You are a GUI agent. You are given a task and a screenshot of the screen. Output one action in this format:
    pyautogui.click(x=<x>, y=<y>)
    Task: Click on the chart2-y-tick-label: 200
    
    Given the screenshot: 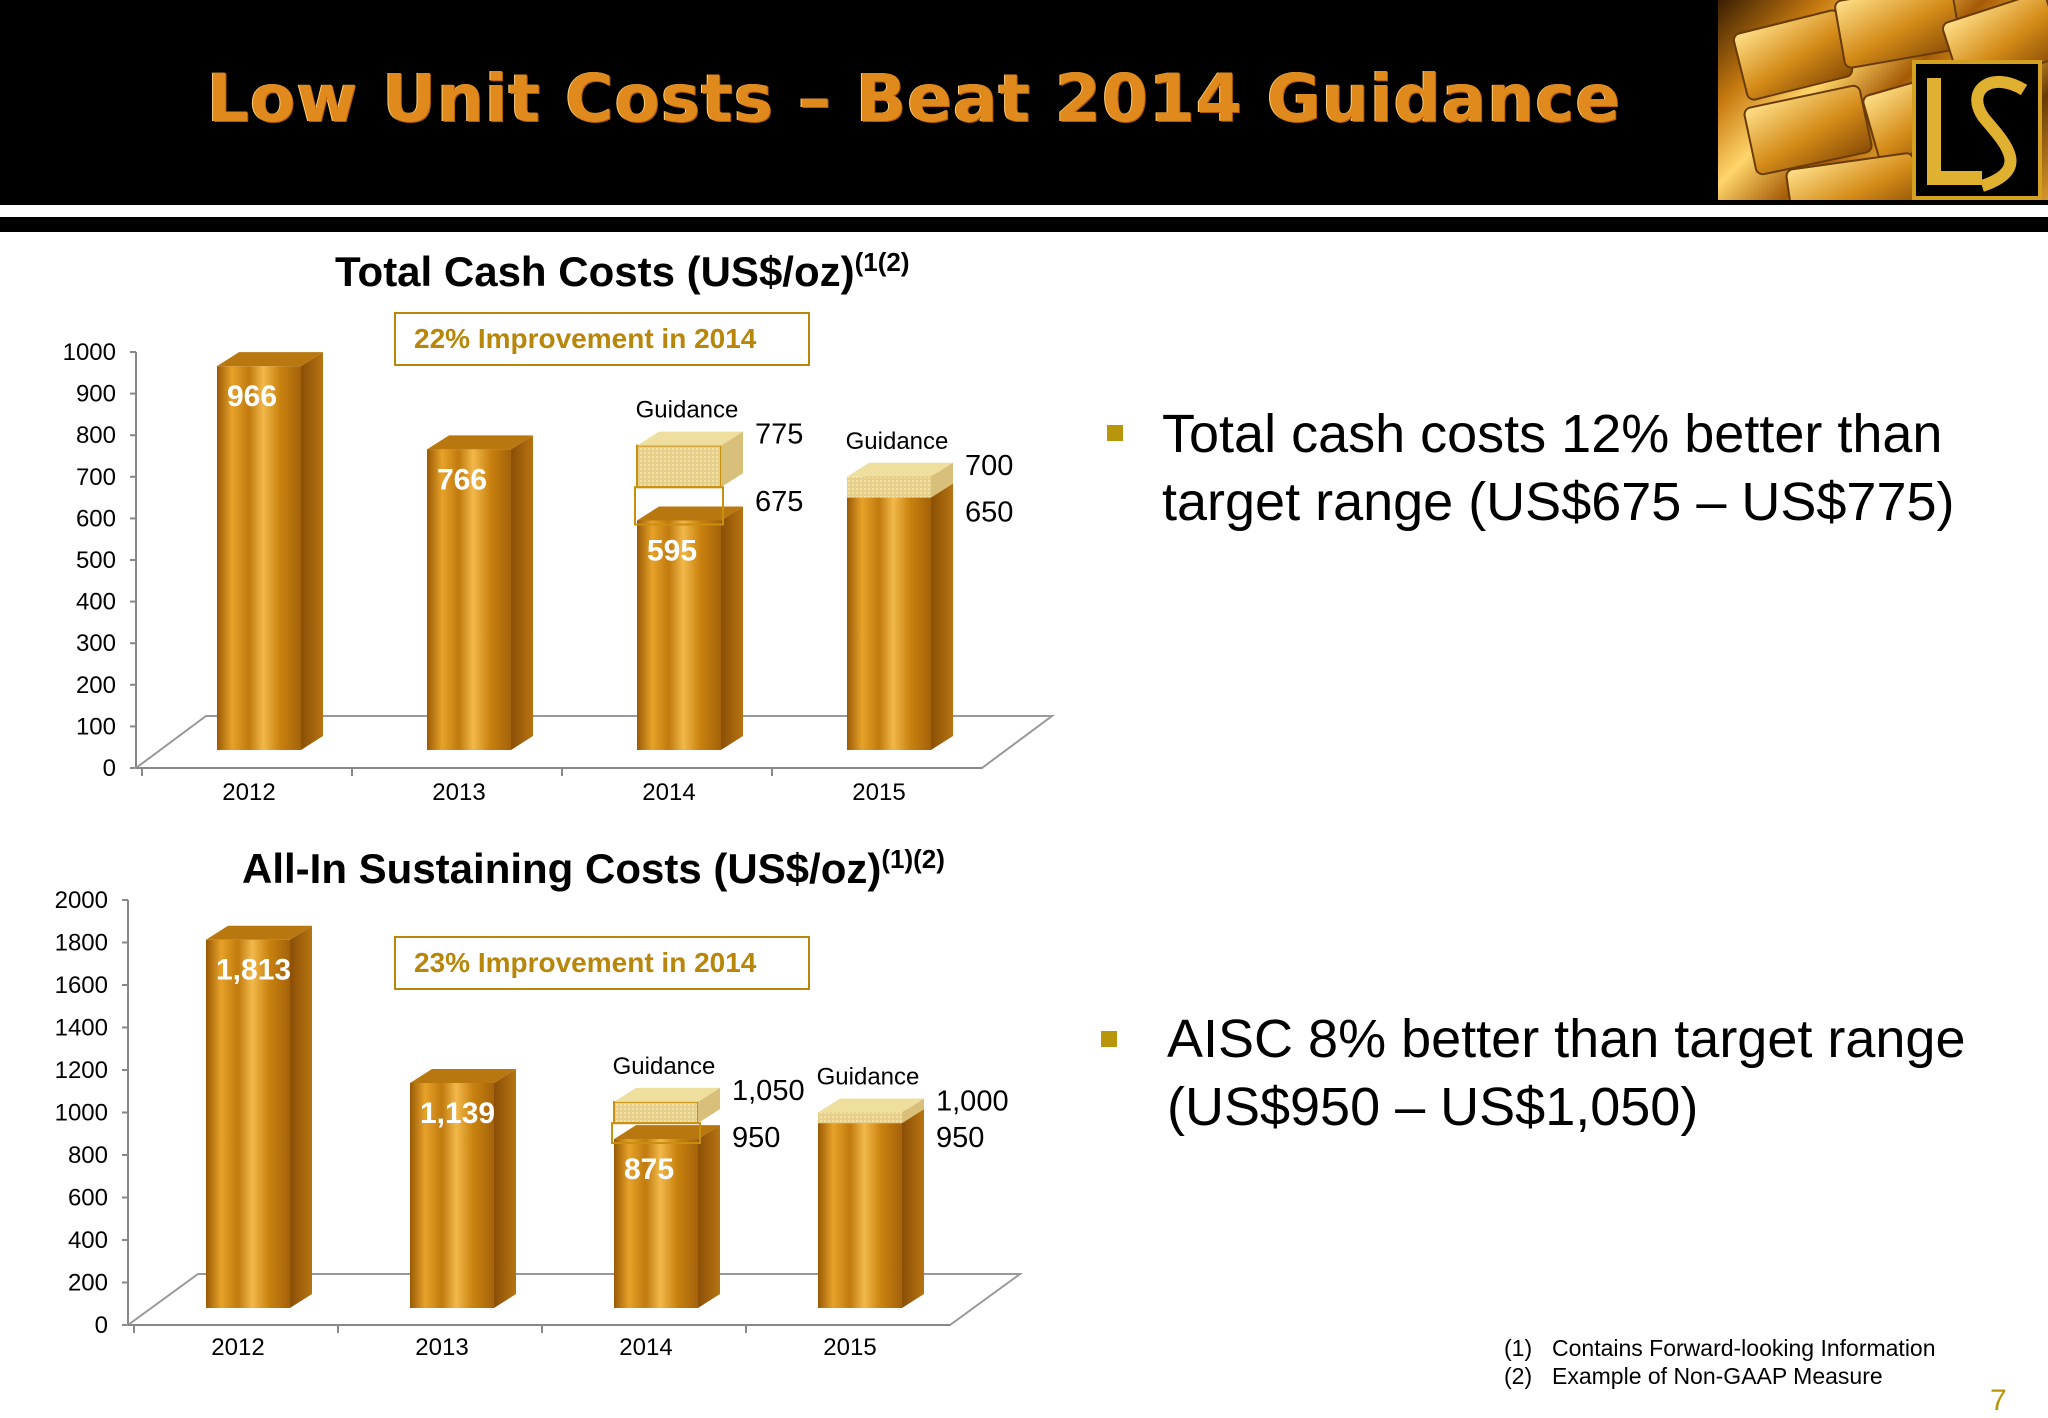 What is the action you would take?
    pyautogui.click(x=88, y=1283)
    